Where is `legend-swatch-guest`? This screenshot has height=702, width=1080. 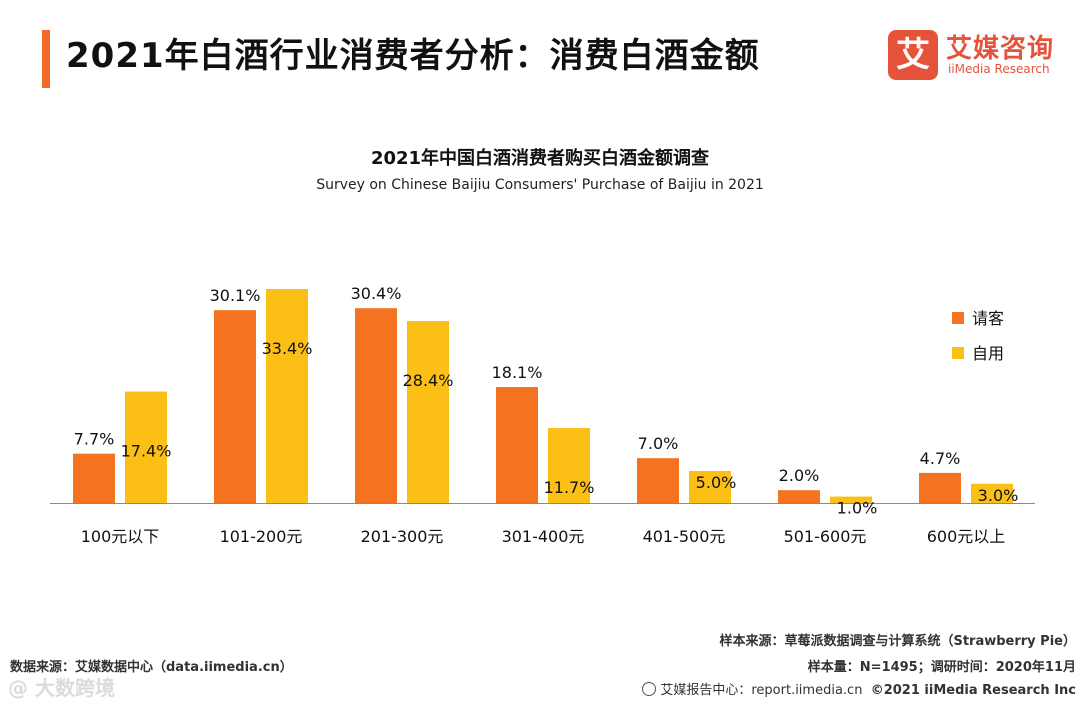
legend-swatch-guest is located at coordinates (958, 318).